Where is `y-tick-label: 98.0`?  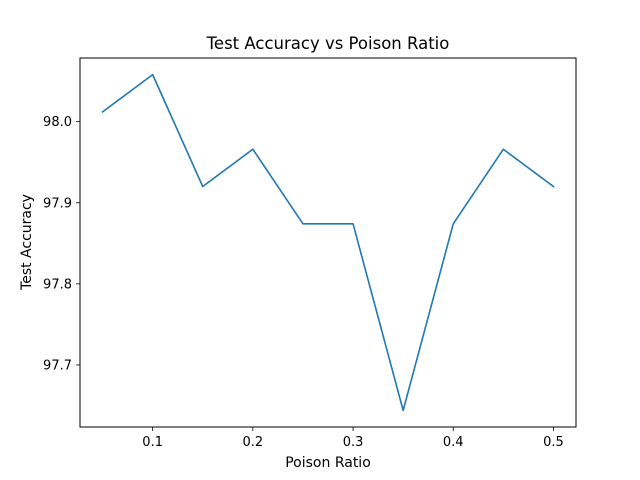
y-tick-label: 98.0 is located at coordinates (57, 122).